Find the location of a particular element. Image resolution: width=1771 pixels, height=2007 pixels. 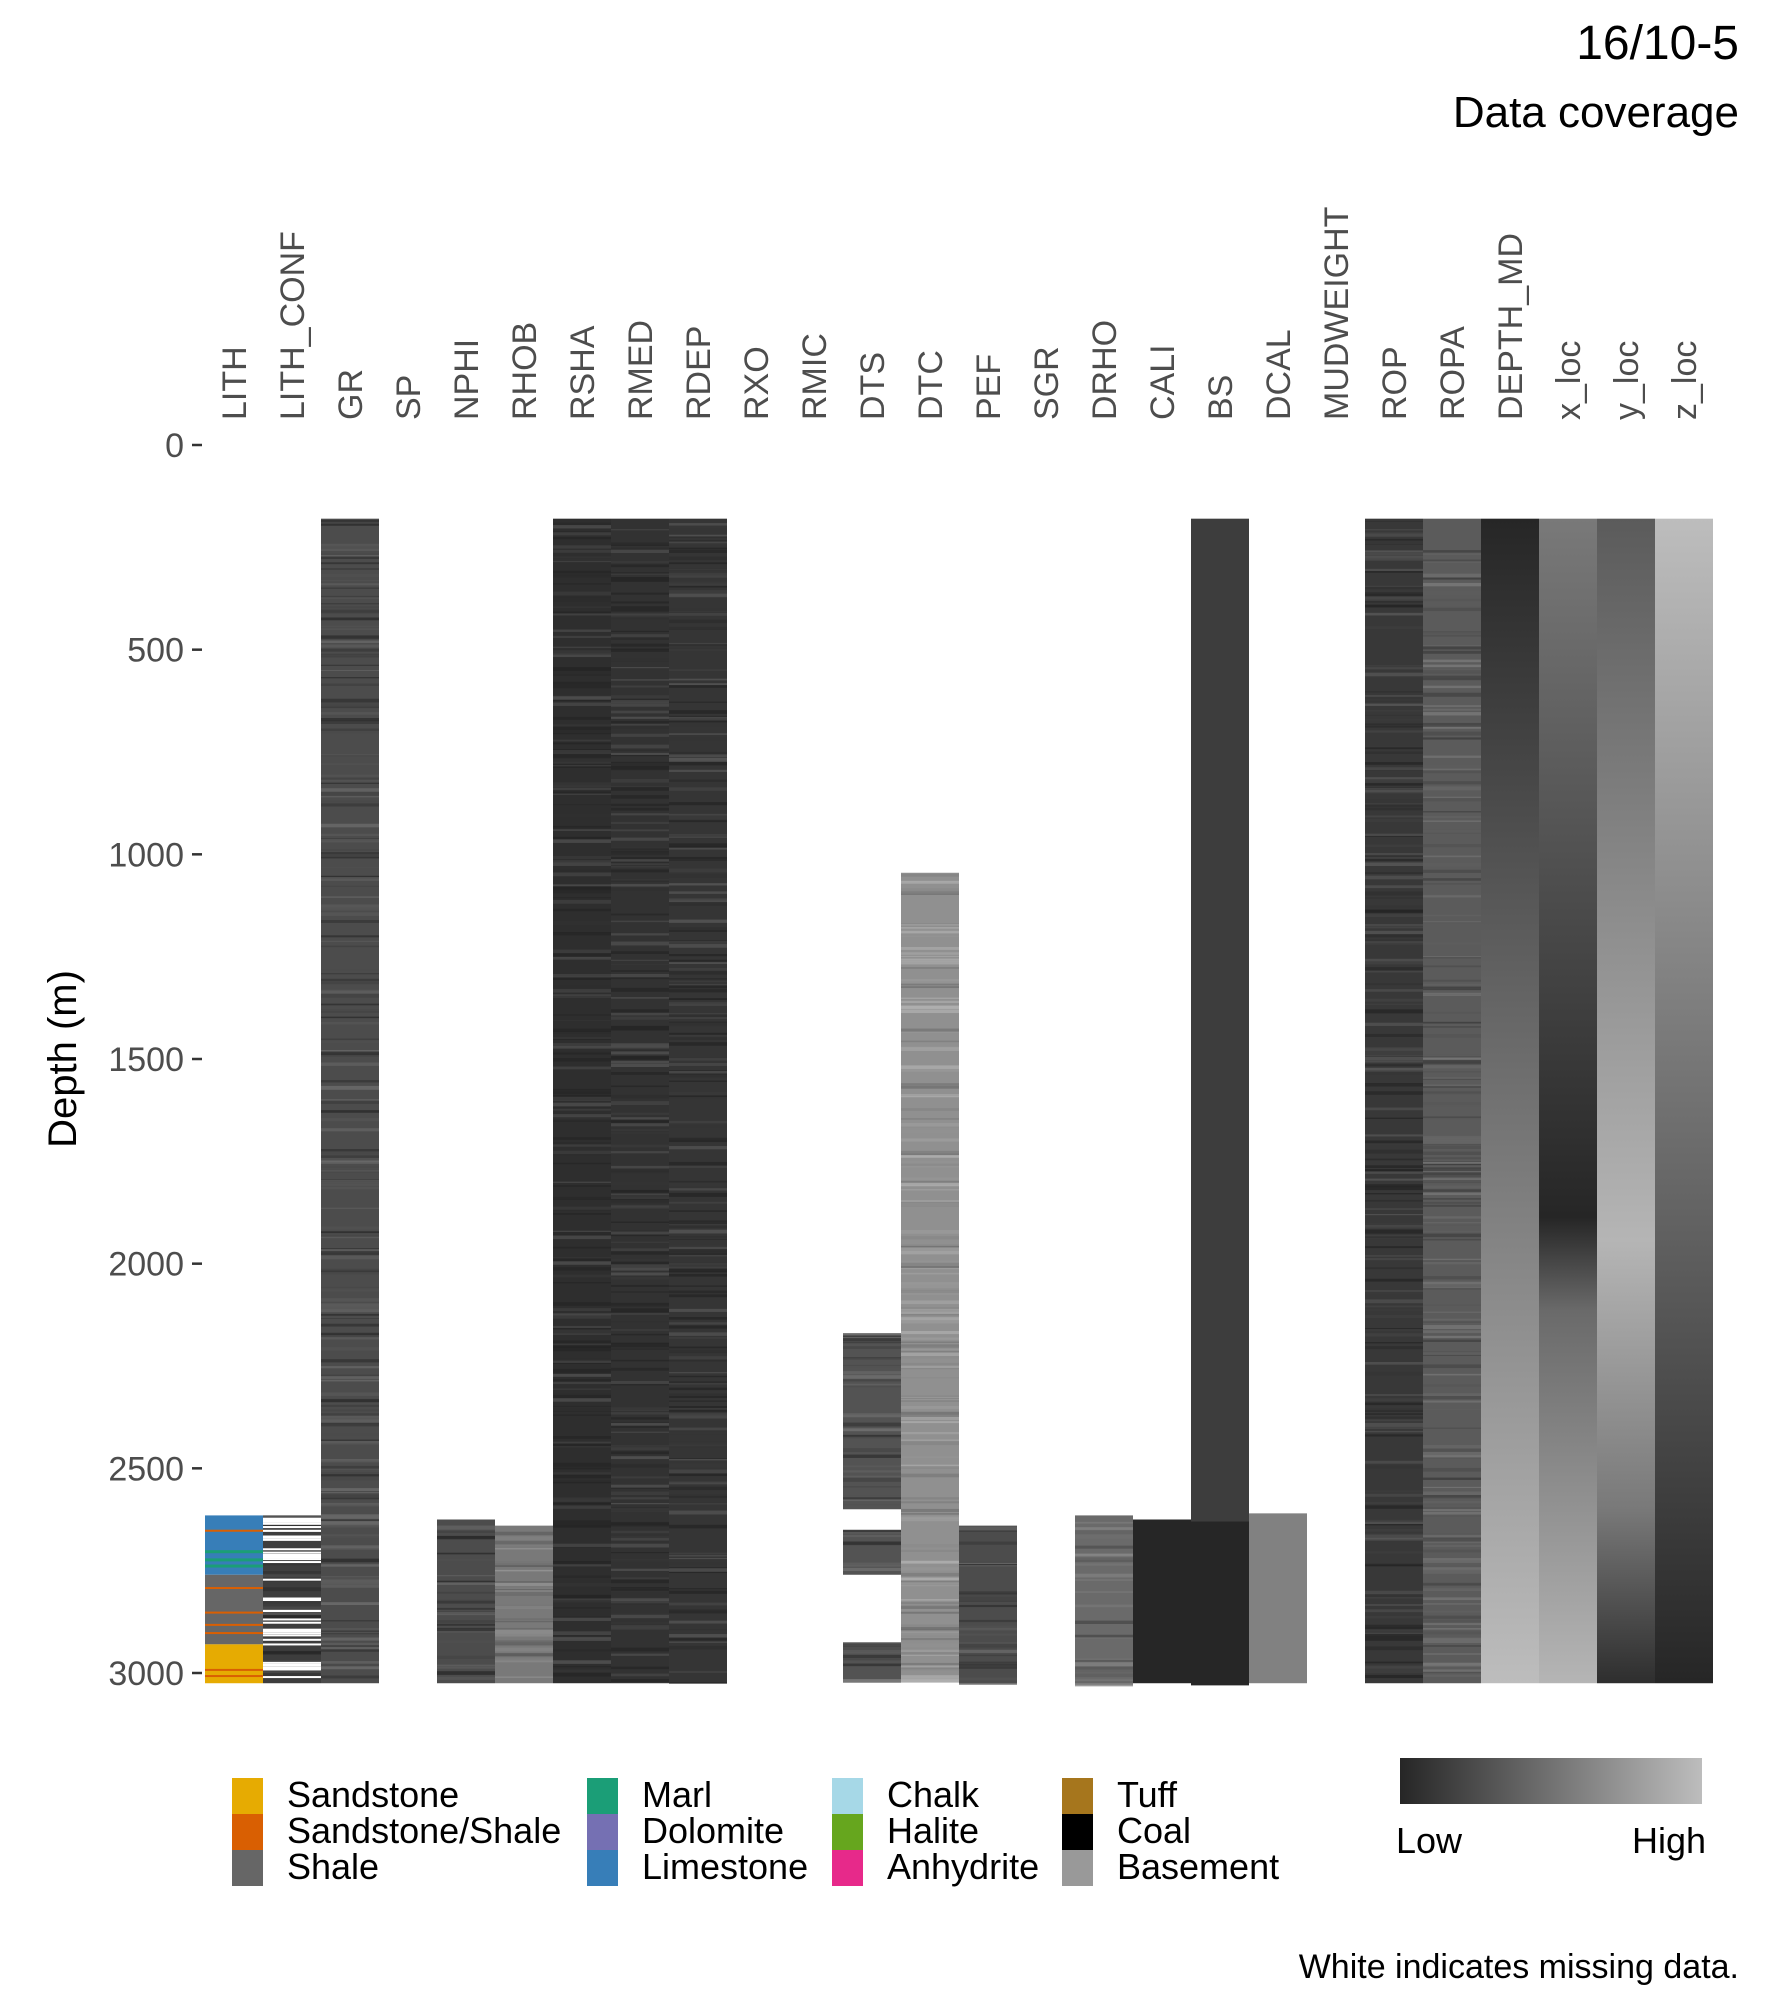

legend-label: Marl is located at coordinates (677, 1794).